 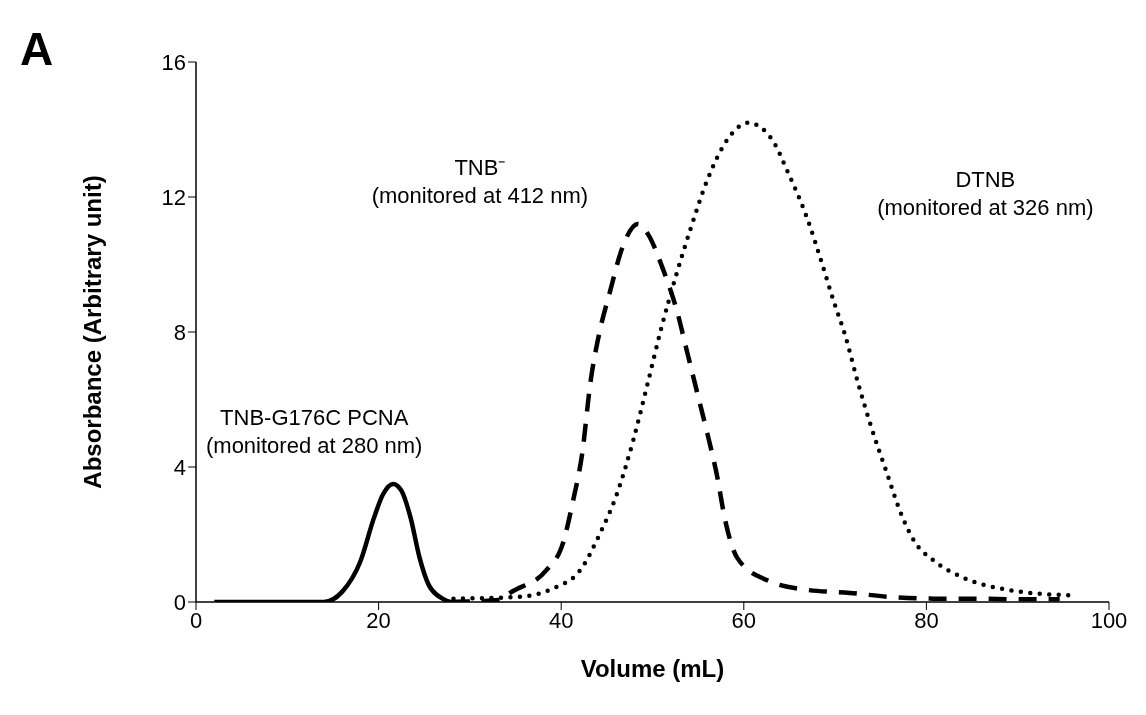 What do you see at coordinates (37, 49) in the screenshot?
I see `text: A` at bounding box center [37, 49].